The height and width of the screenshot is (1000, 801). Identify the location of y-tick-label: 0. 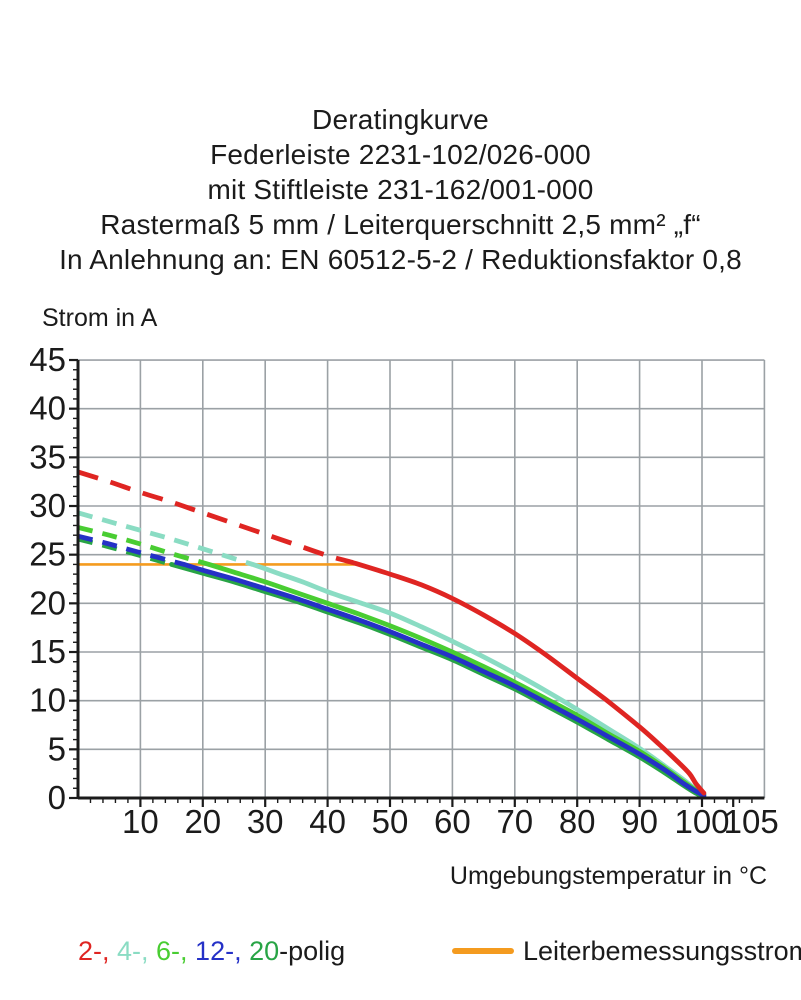
(57, 797).